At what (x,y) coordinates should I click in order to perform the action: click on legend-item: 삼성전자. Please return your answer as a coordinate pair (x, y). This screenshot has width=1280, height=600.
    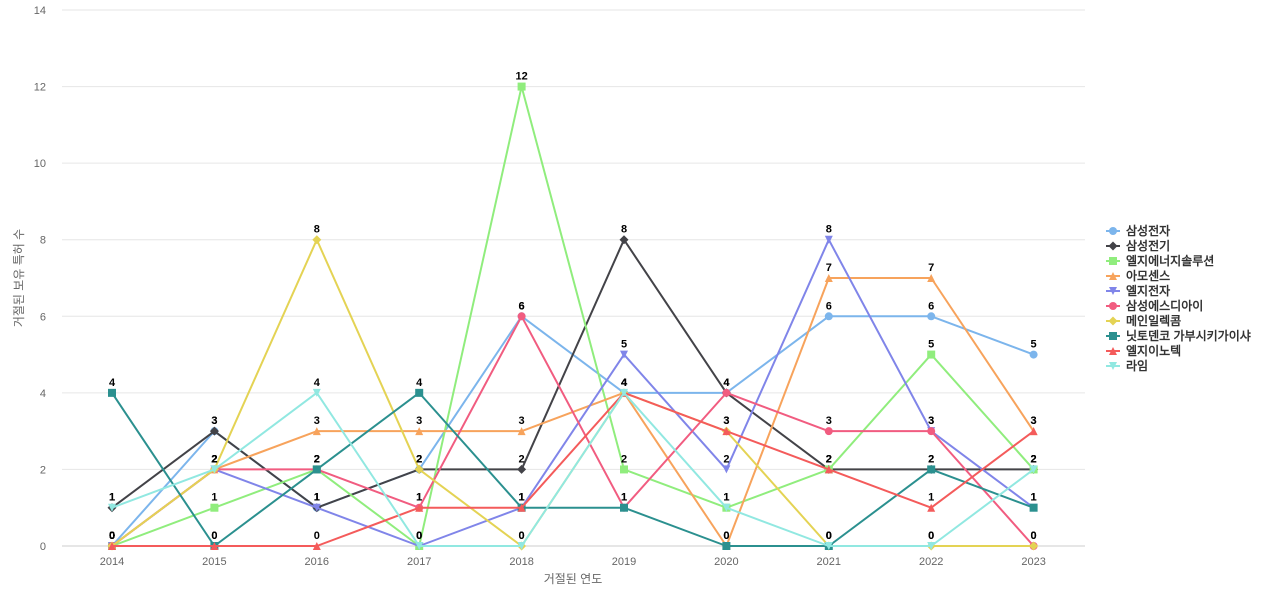
    Looking at the image, I should click on (1138, 230).